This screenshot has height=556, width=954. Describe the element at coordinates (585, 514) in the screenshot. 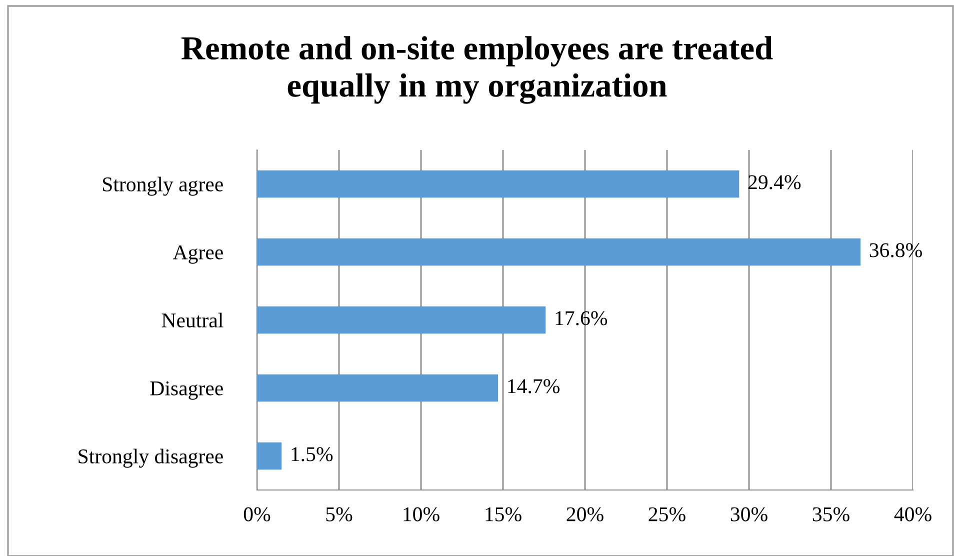

I see `x-tick-label: 20%` at that location.